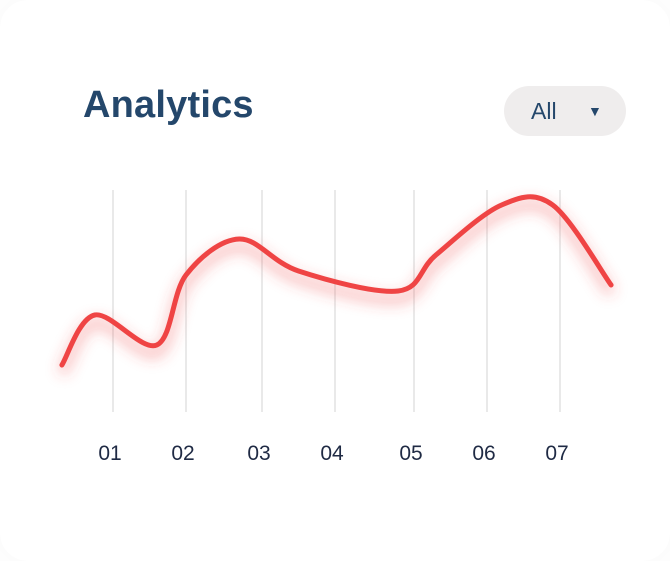  Describe the element at coordinates (168, 105) in the screenshot. I see `page-title: Analytics` at that location.